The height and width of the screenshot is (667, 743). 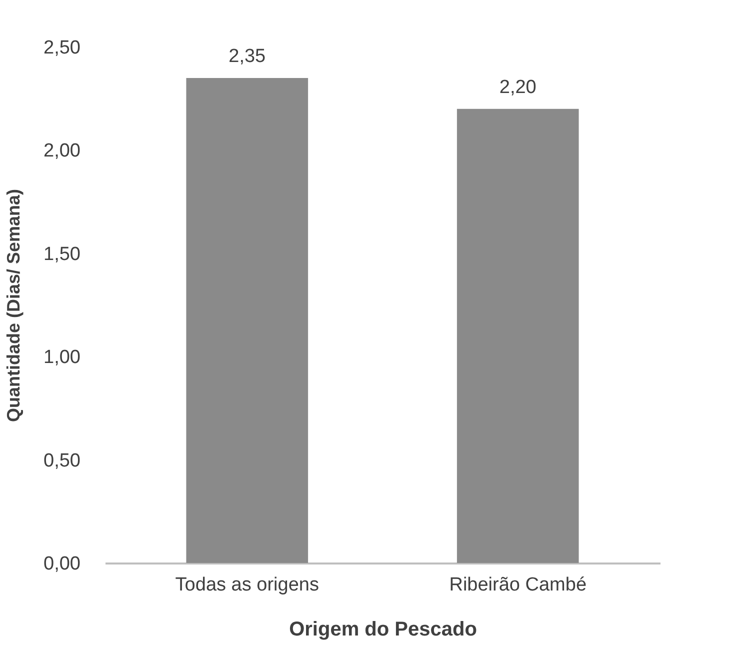 What do you see at coordinates (14, 305) in the screenshot?
I see `y-axis-title: Quantidade (Dias/ Semana)` at bounding box center [14, 305].